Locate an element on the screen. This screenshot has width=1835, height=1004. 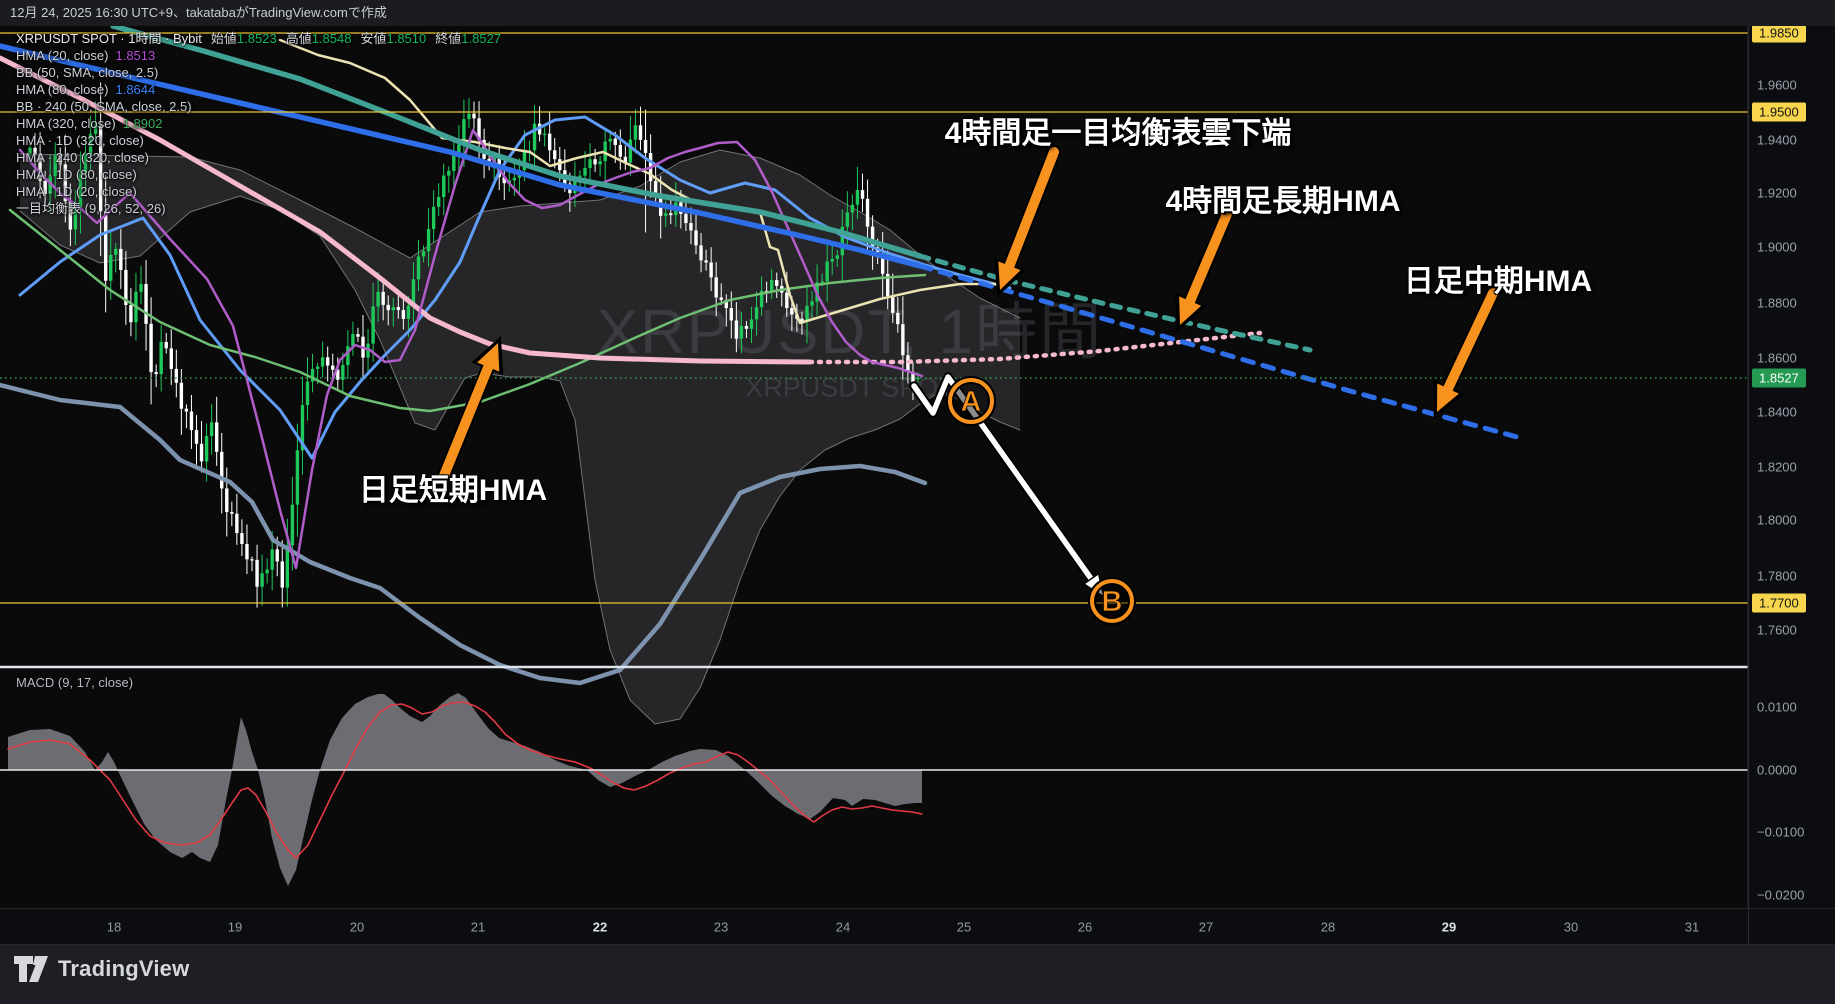
svg-text: B is located at coordinates (1112, 602).